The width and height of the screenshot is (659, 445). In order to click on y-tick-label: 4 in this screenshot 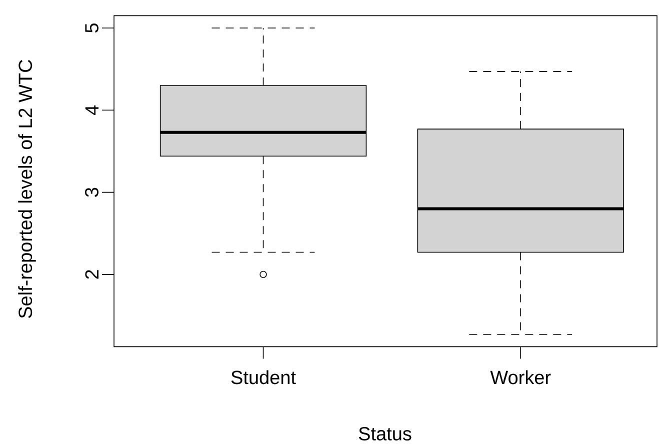, I will do `click(91, 110)`.